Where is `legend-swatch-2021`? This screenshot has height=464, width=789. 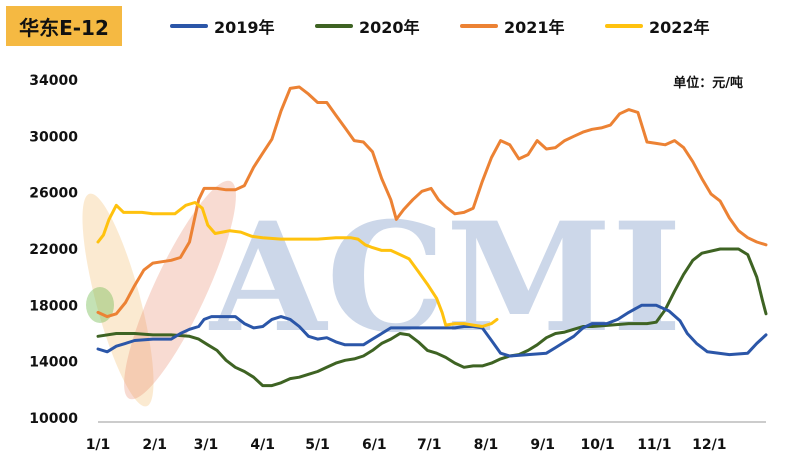 legend-swatch-2021 is located at coordinates (479, 26).